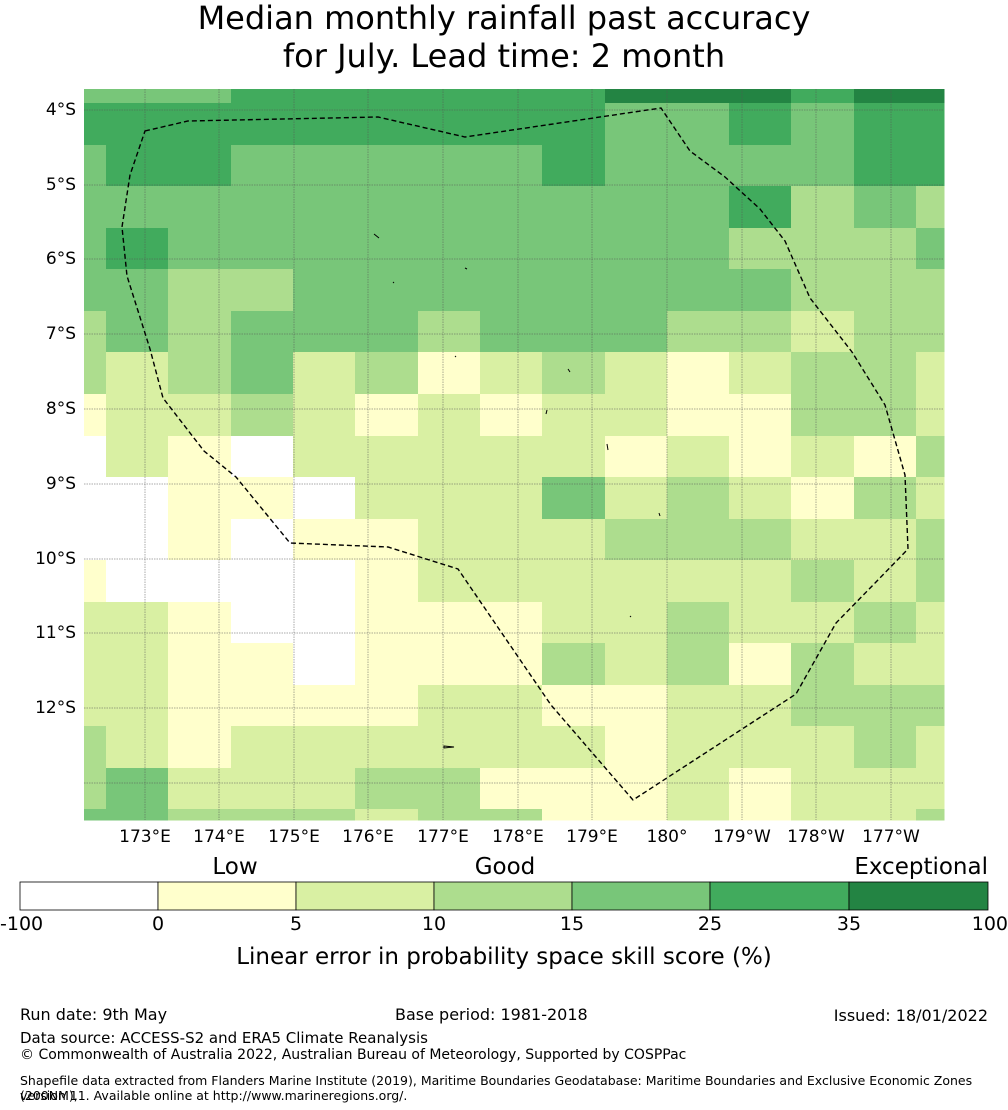 Image resolution: width=1008 pixels, height=1110 pixels. What do you see at coordinates (94, 1014) in the screenshot?
I see `run-date: Run date: 9th May` at bounding box center [94, 1014].